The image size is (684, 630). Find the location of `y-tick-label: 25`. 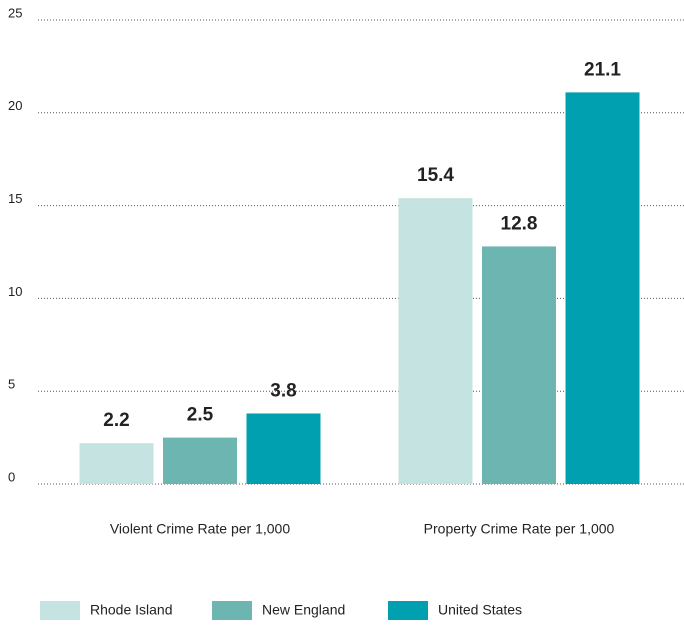

y-tick-label: 25 is located at coordinates (15, 12).